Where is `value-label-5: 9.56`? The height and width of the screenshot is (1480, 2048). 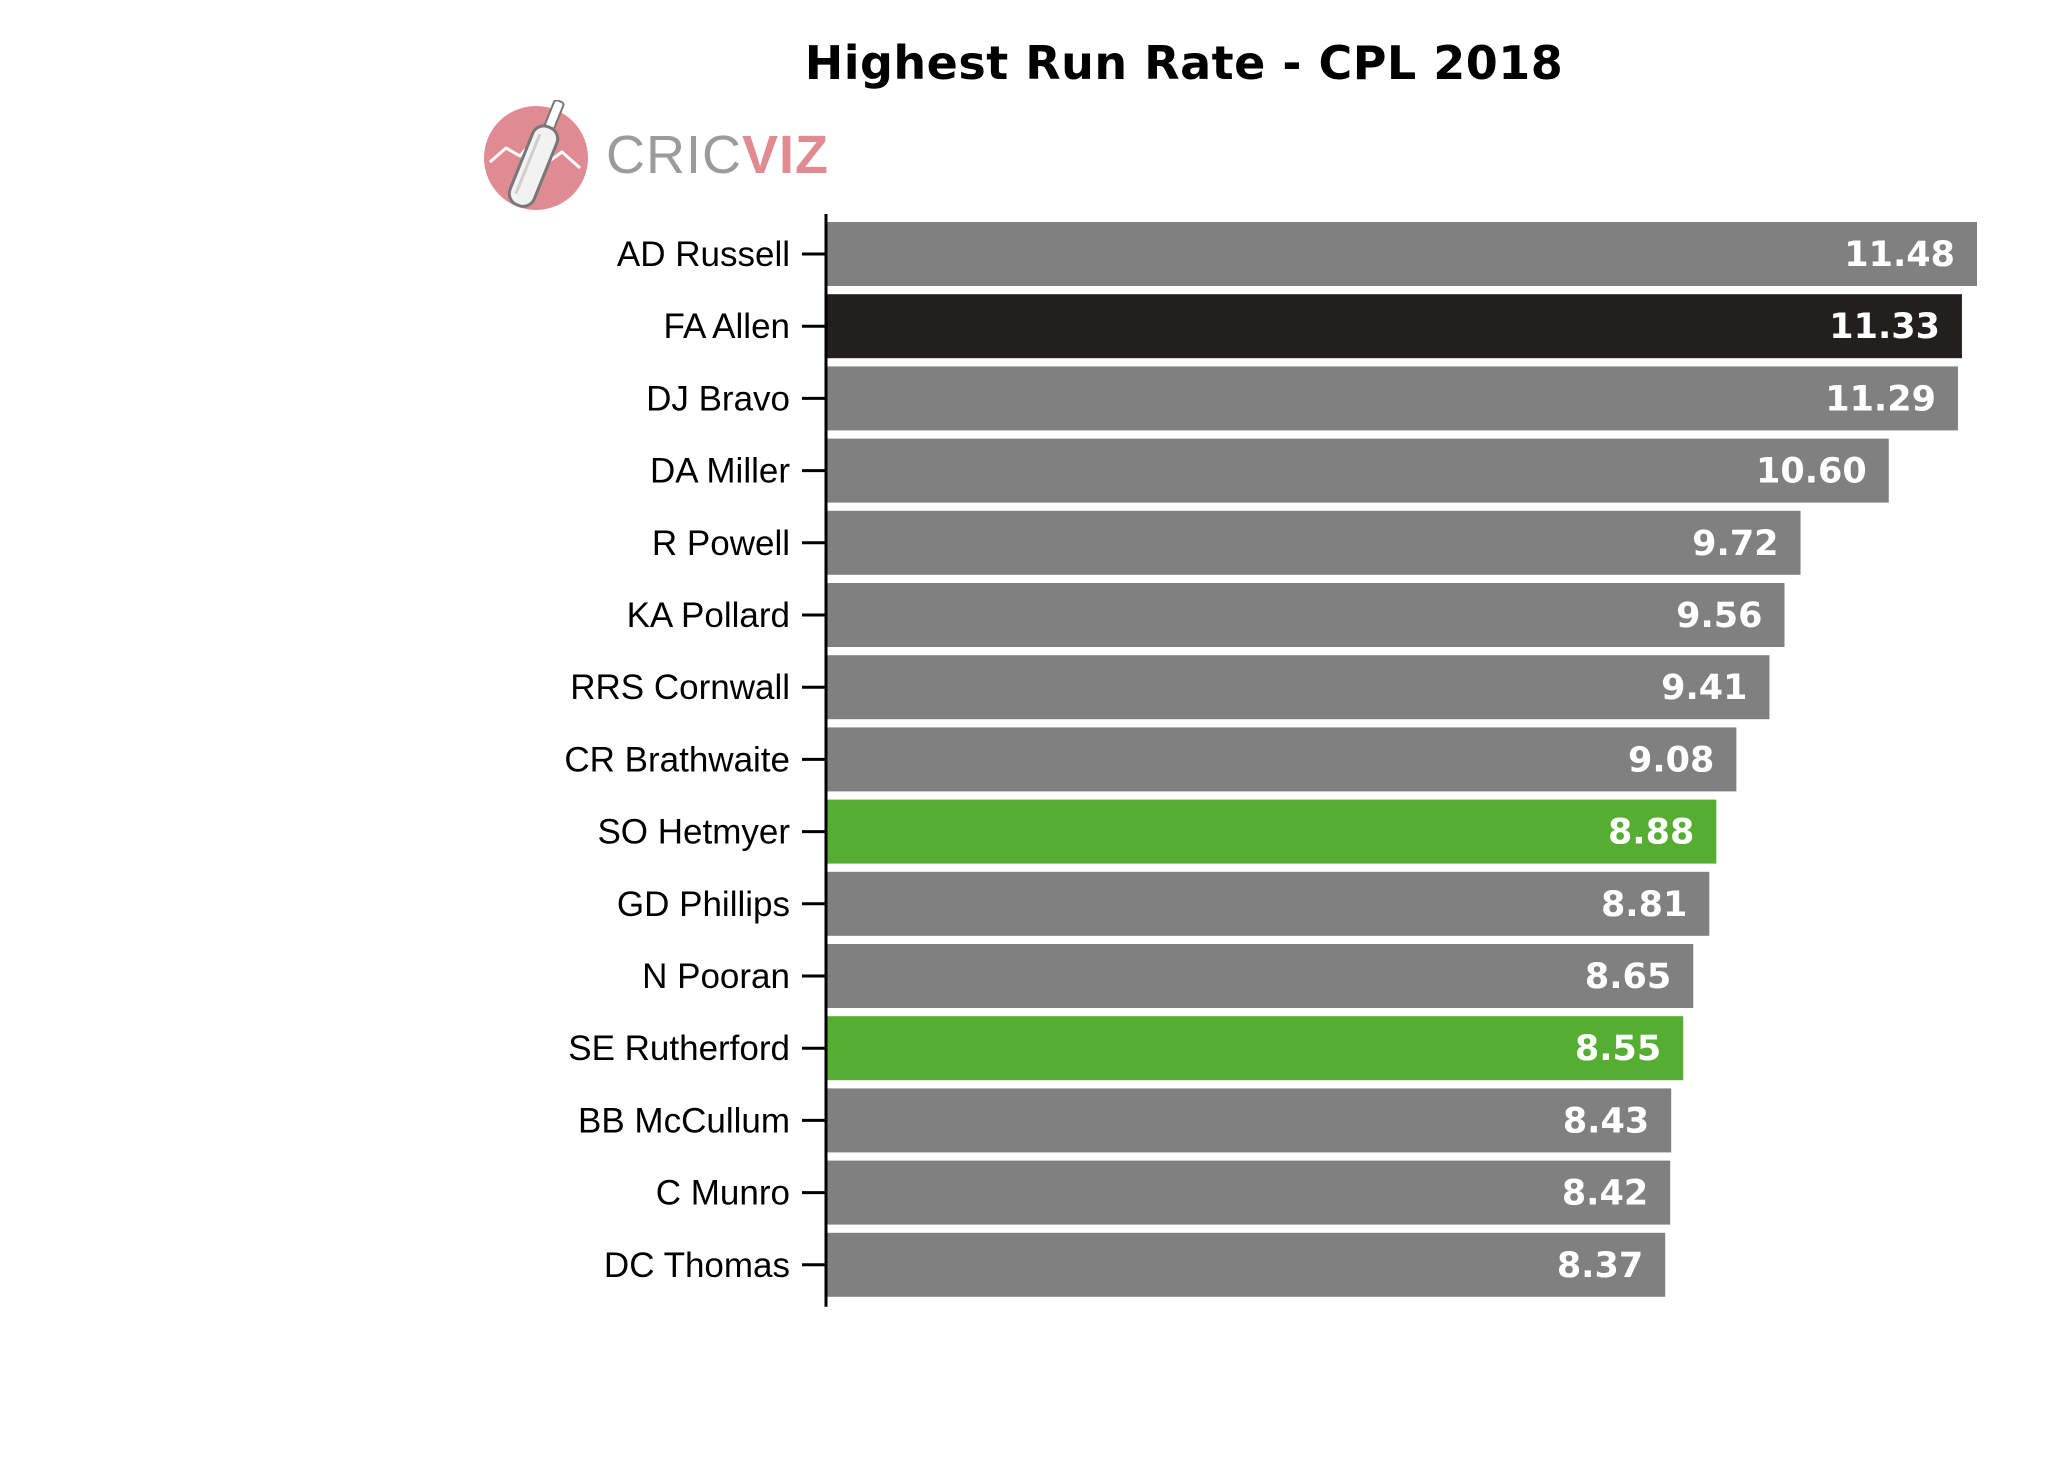
value-label-5: 9.56 is located at coordinates (1719, 616).